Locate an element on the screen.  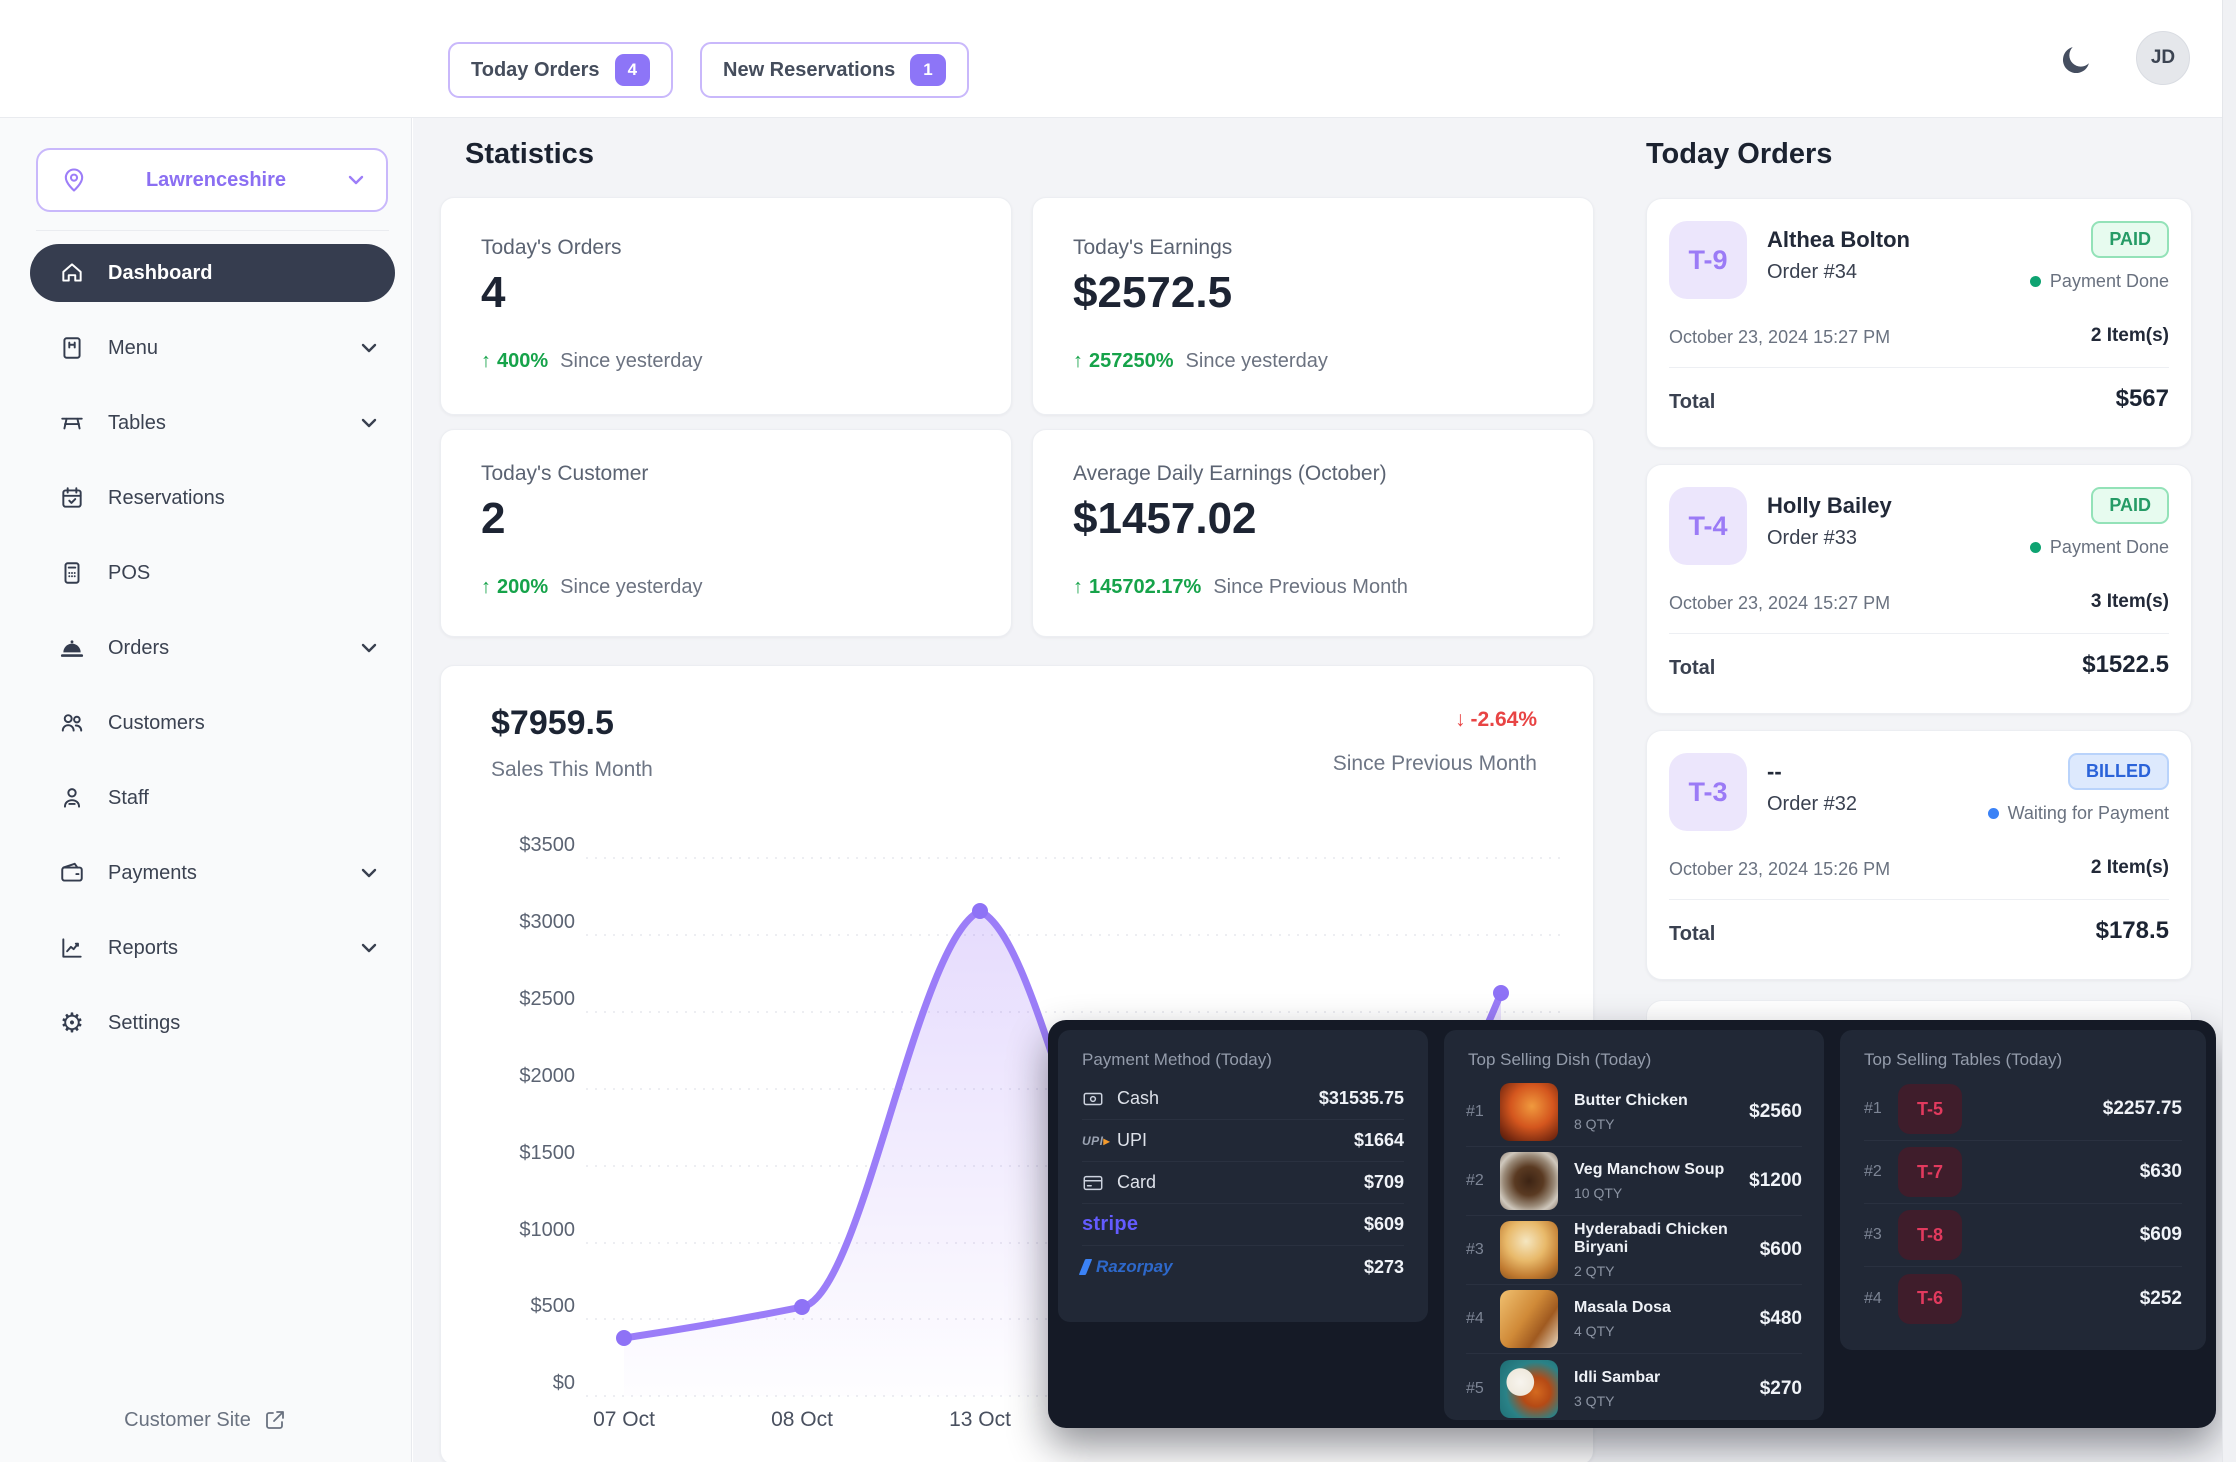
sidebar-item-orders: Orders is located at coordinates (212, 648).